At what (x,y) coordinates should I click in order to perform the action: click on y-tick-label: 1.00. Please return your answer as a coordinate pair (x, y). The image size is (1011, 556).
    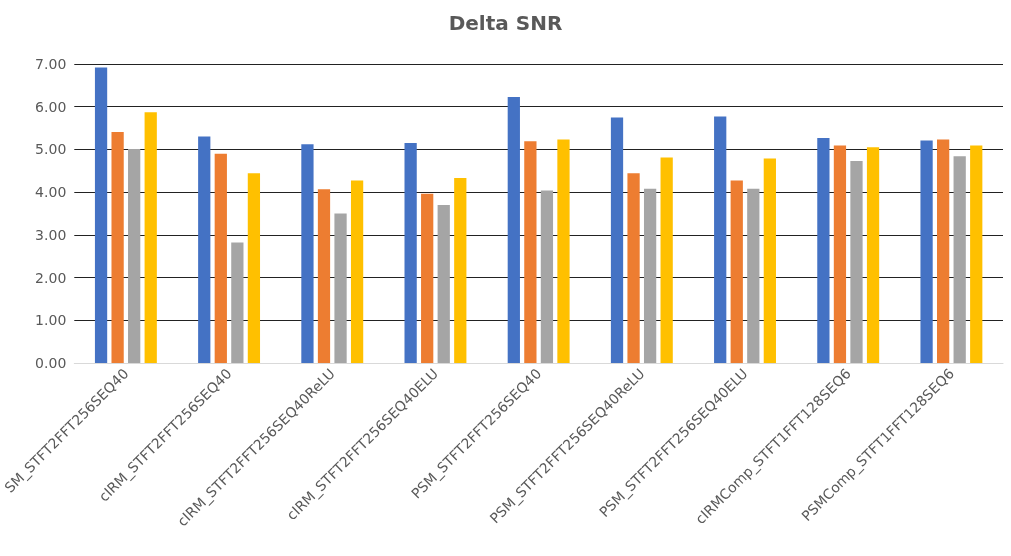
    Looking at the image, I should click on (51, 320).